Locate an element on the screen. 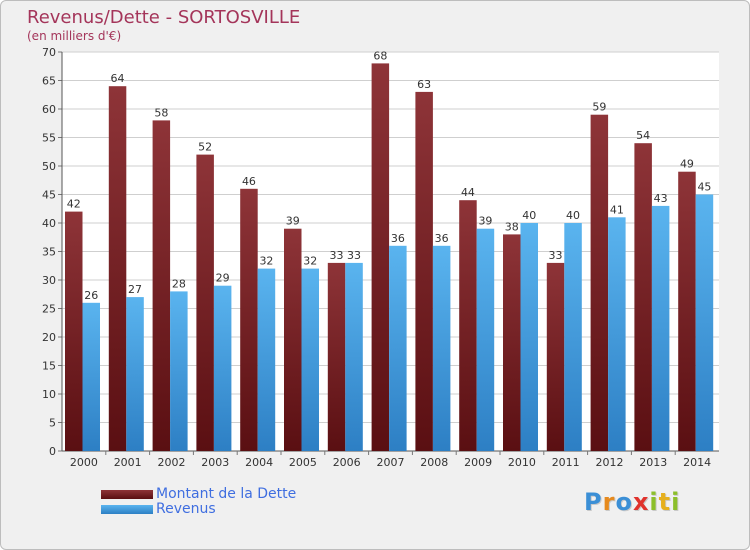 The image size is (750, 550). data-label-dette: 42 is located at coordinates (74, 204).